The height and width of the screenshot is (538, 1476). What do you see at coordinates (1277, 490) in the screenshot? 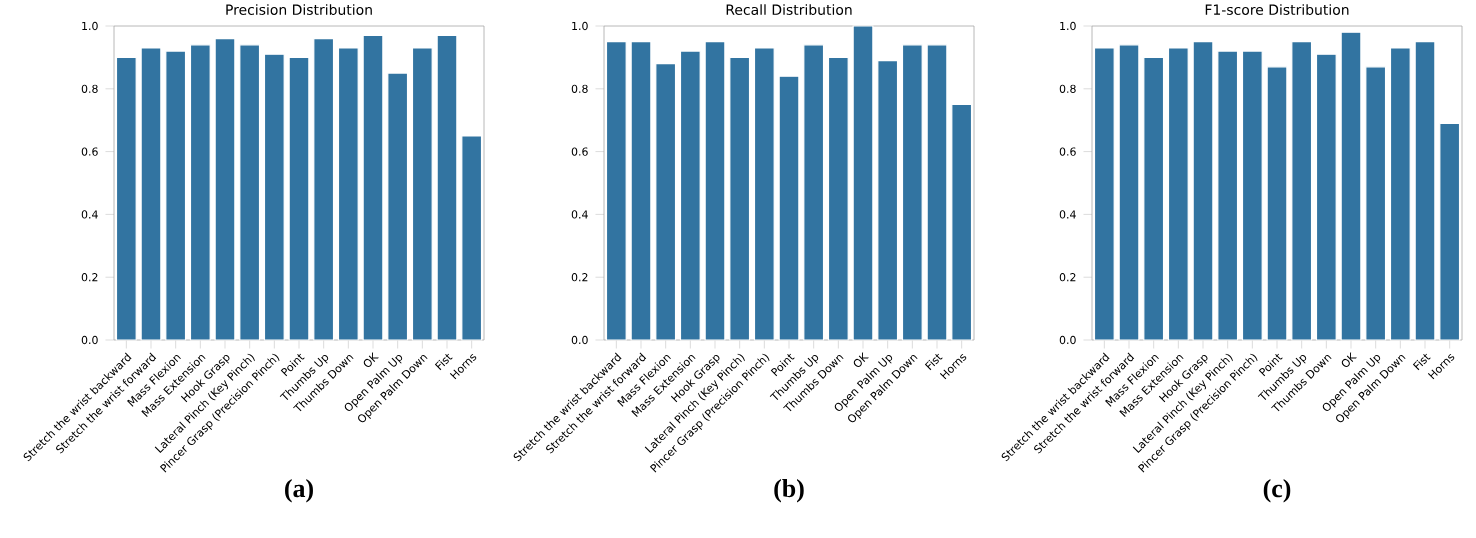
I see `text: (c)` at bounding box center [1277, 490].